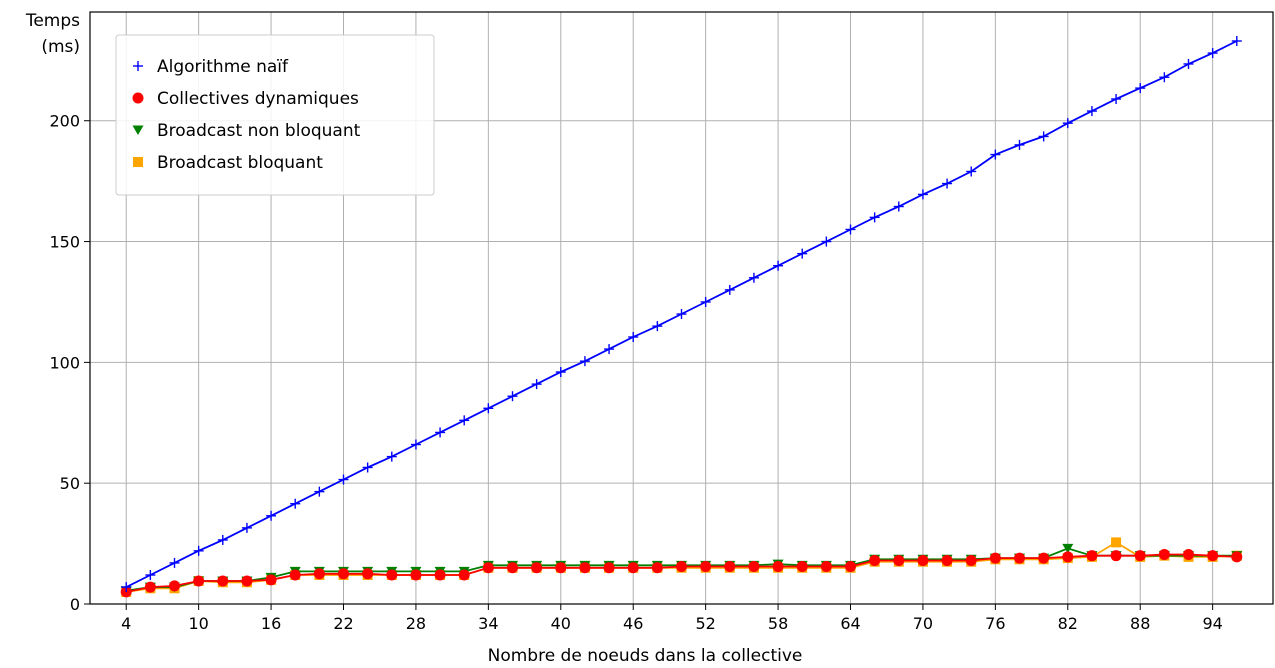 This screenshot has height=668, width=1275. Describe the element at coordinates (240, 163) in the screenshot. I see `legend-label: Broadcast bloquant` at that location.